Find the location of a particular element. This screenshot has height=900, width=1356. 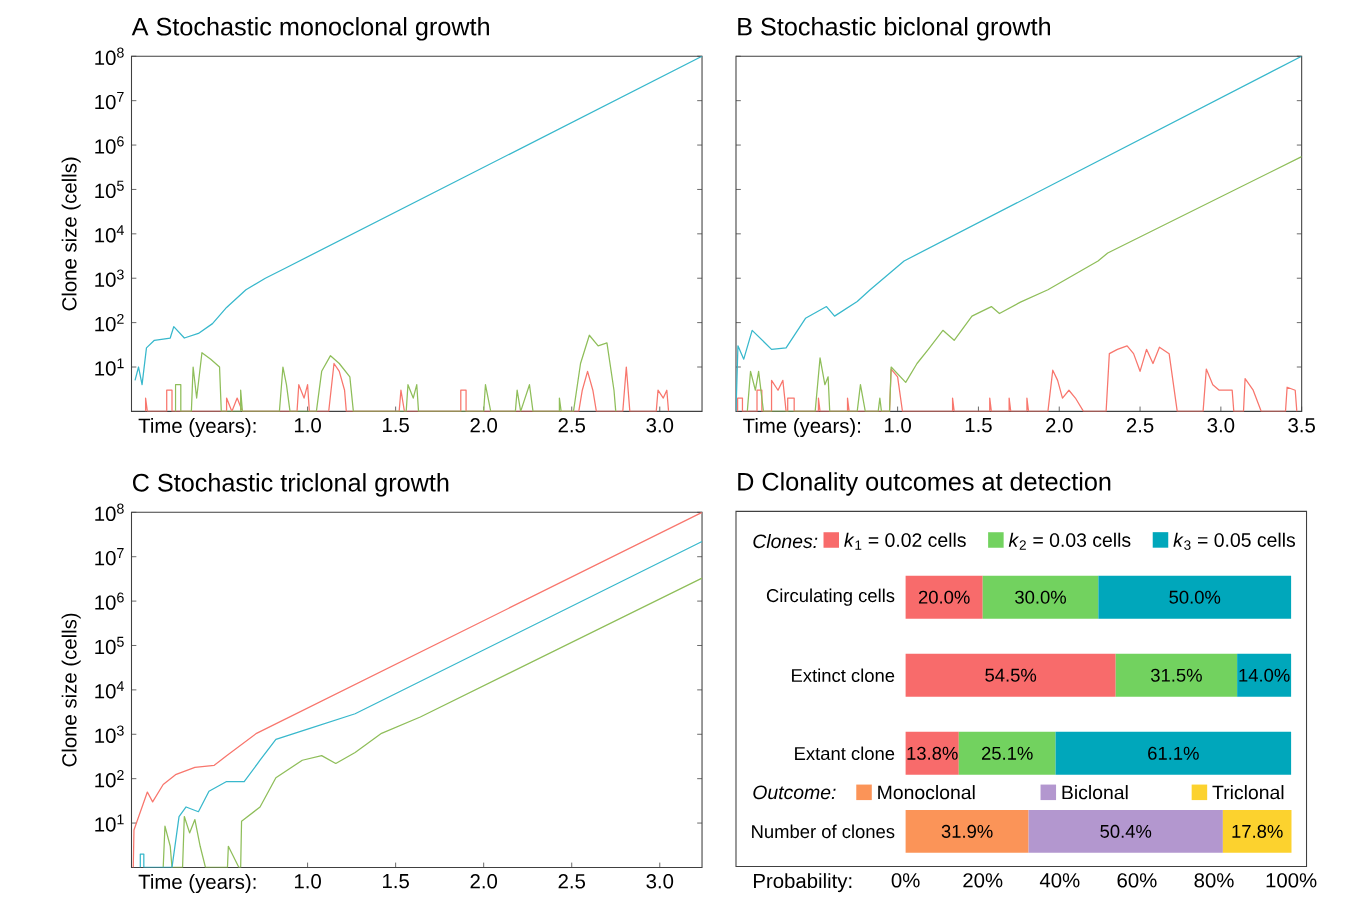

data-label: 13.8% is located at coordinates (932, 753).